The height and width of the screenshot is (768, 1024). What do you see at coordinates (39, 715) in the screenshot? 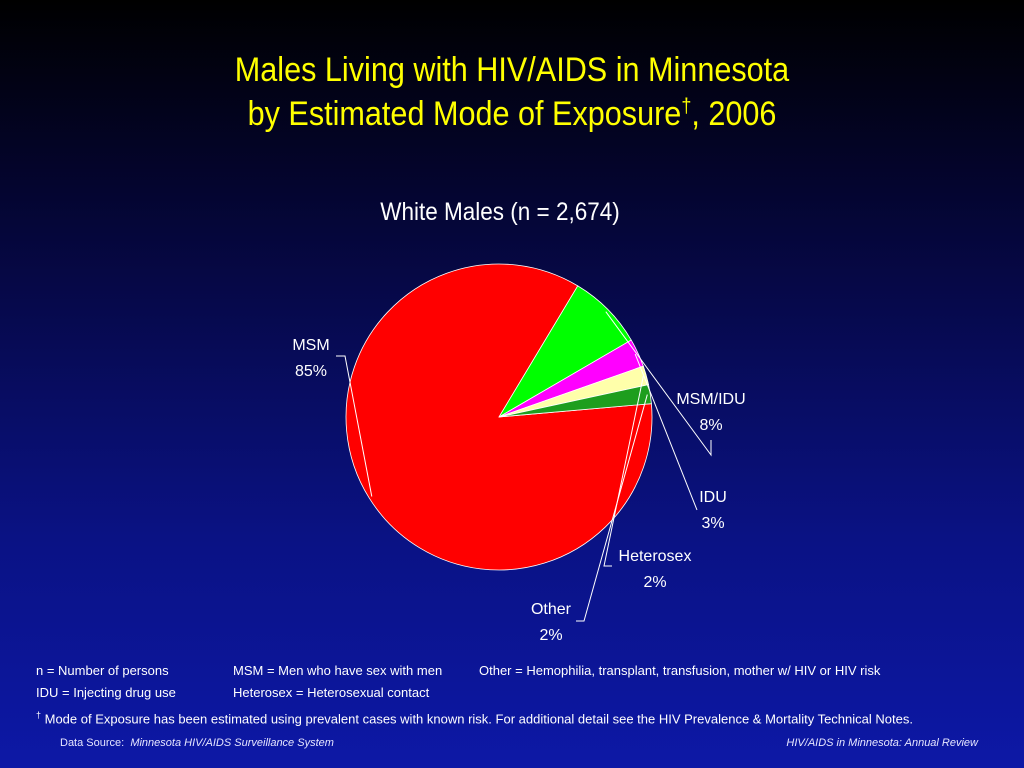
I see `note-dagger: †` at bounding box center [39, 715].